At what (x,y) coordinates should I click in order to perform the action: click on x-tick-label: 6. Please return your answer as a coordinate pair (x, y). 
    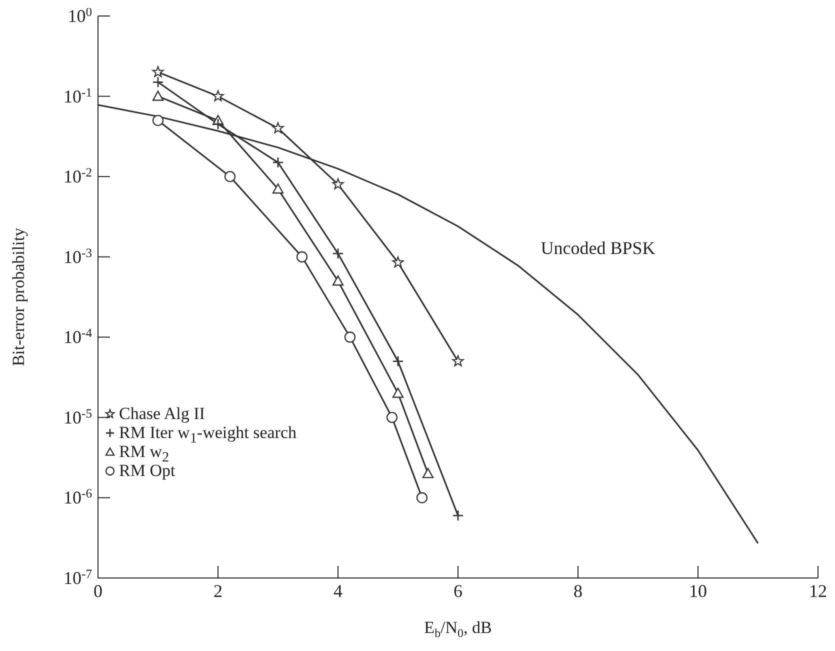
    Looking at the image, I should click on (458, 590).